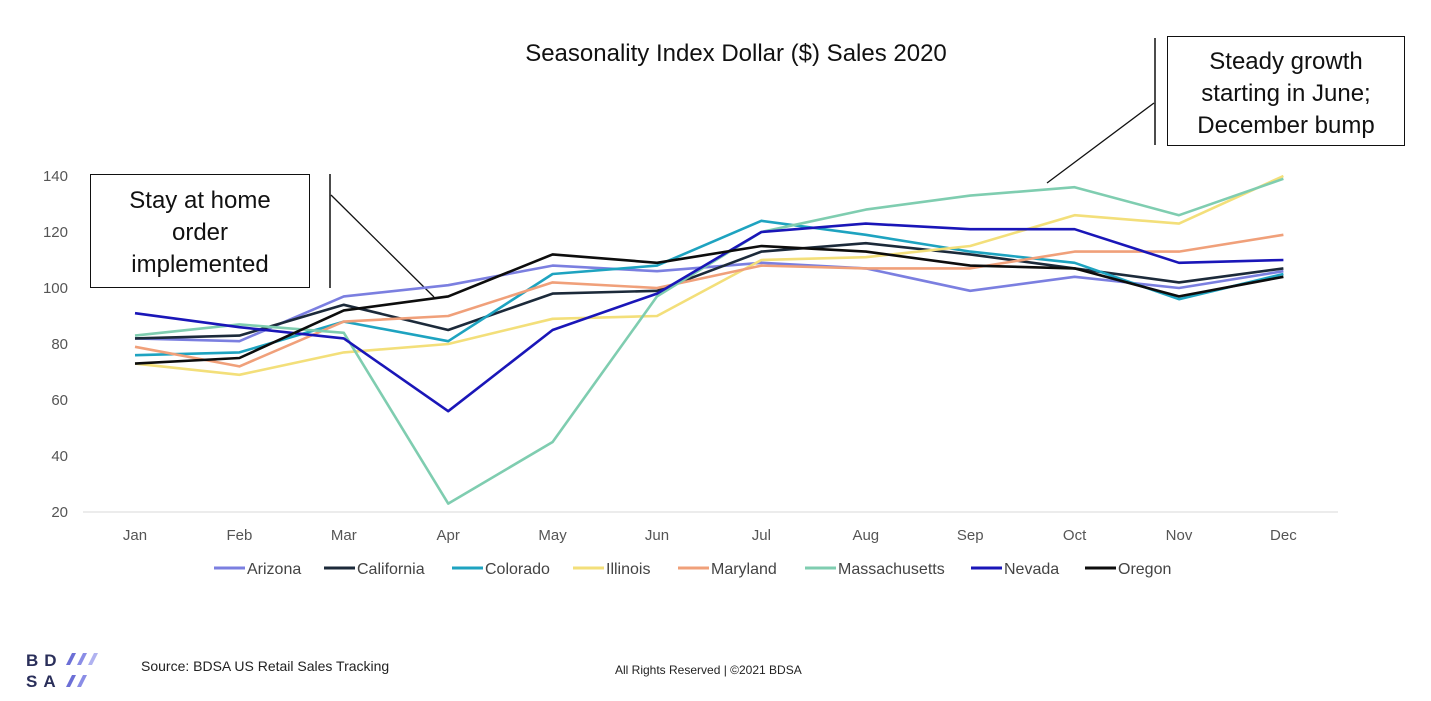  I want to click on steady-growth-line-3: December bump, so click(1286, 125).